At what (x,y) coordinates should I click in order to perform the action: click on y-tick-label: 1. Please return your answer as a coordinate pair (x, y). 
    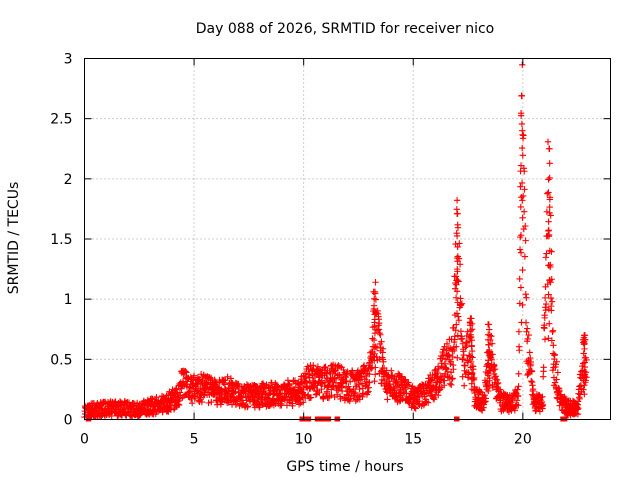
    Looking at the image, I should click on (68, 300).